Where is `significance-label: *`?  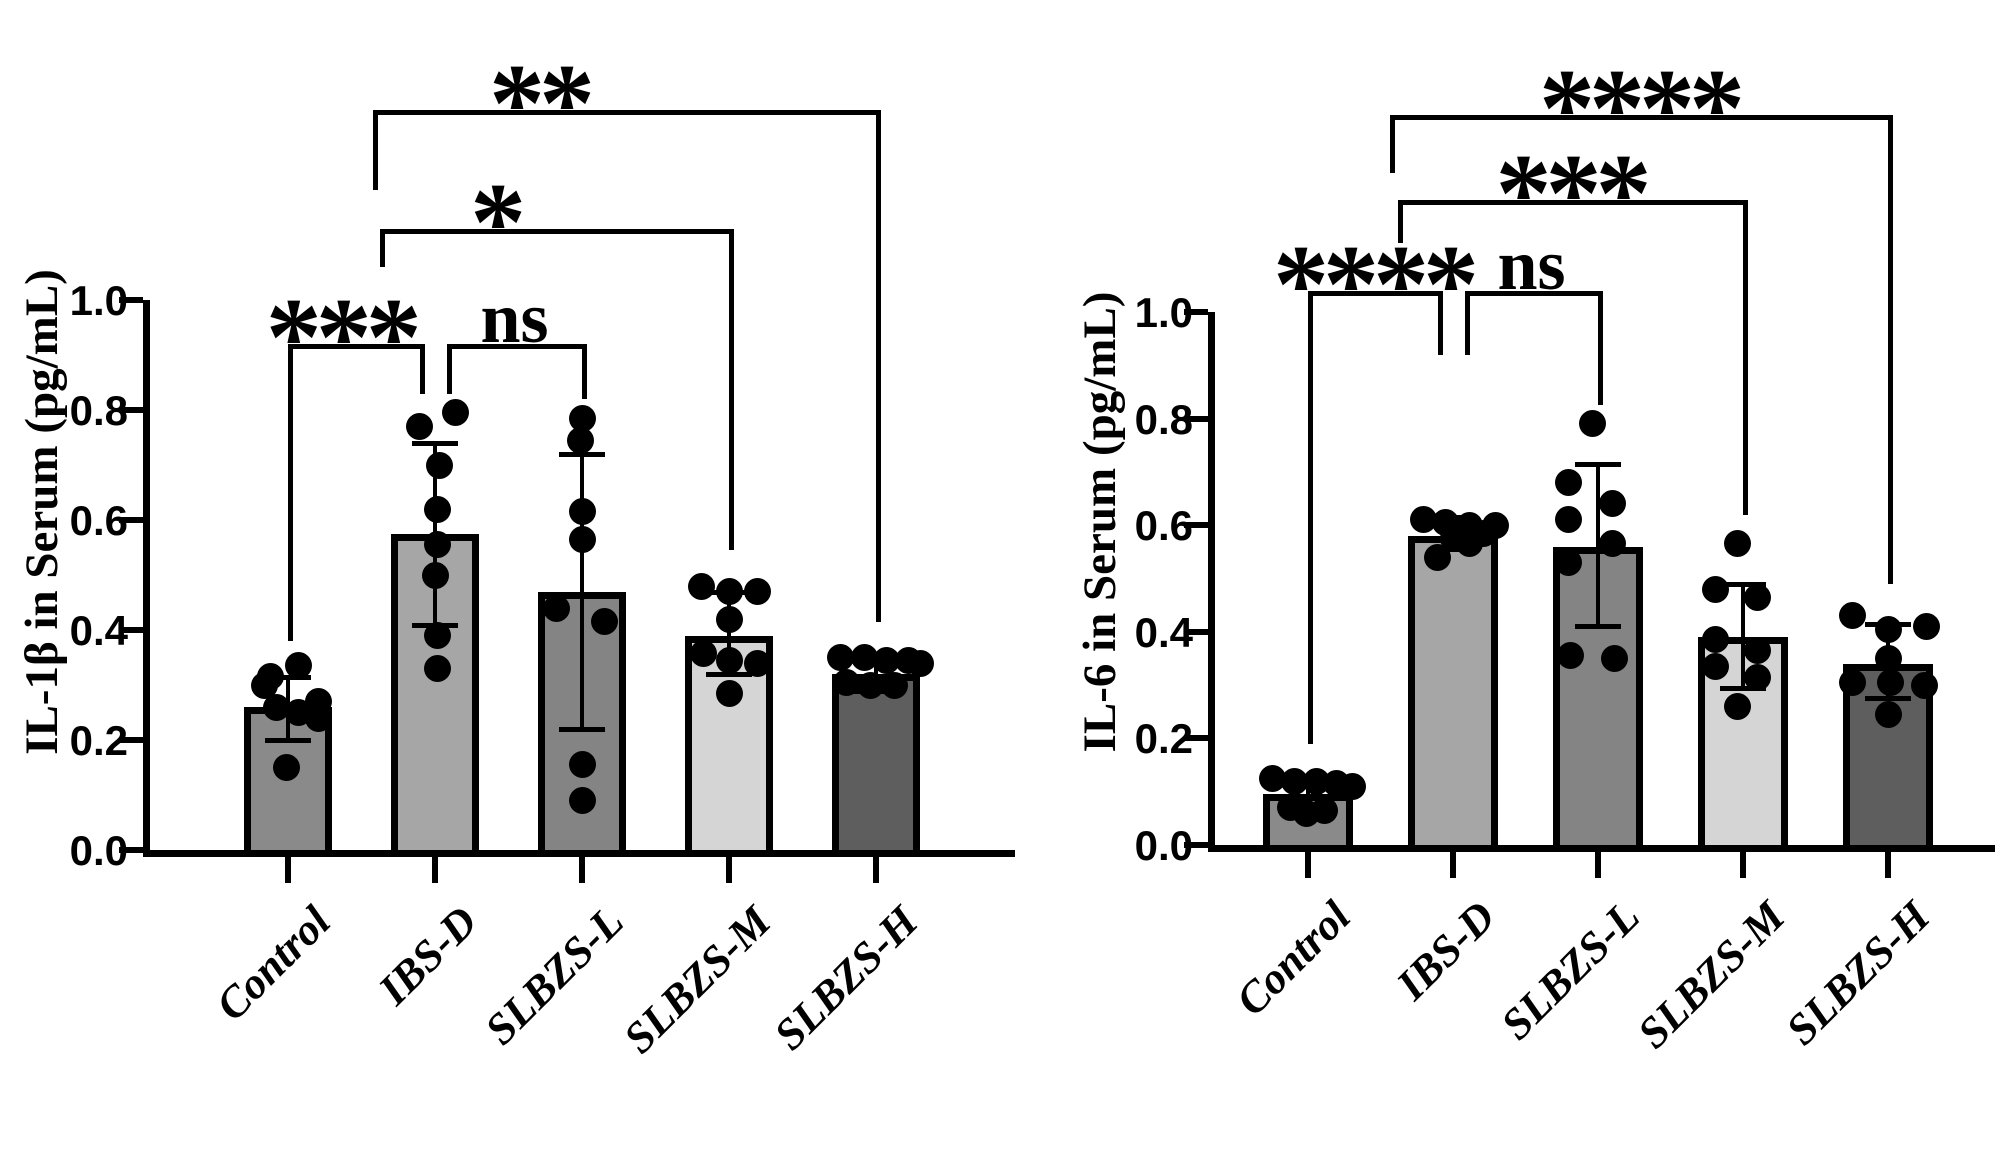 significance-label: * is located at coordinates (498, 222).